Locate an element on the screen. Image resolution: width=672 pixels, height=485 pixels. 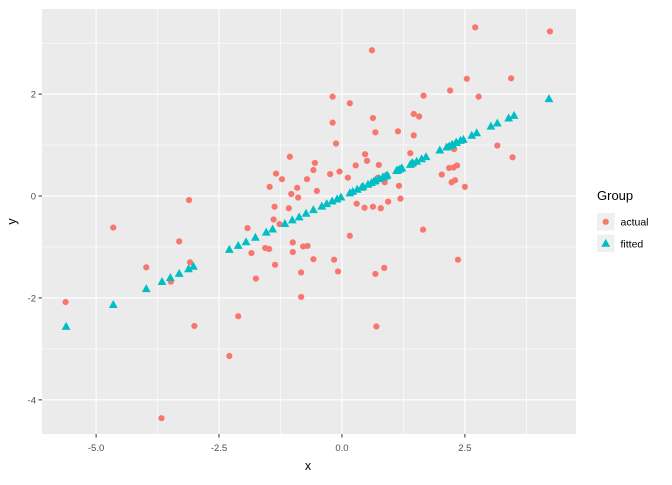
x-axis-title: x is located at coordinates (308, 466).